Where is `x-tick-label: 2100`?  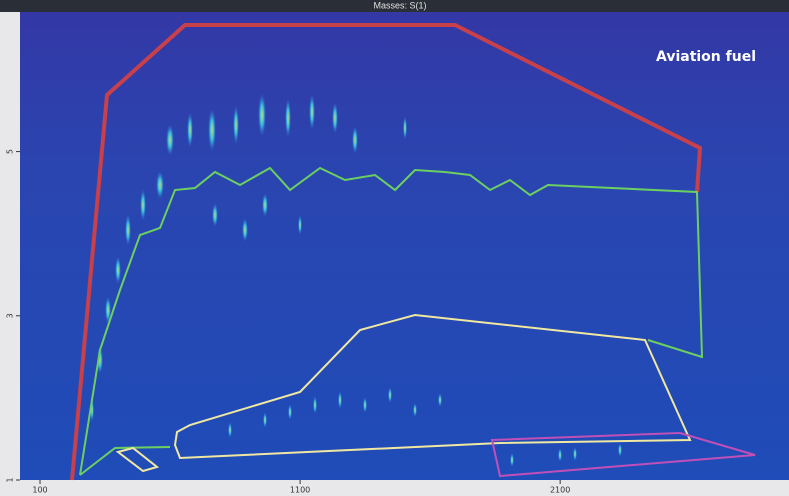
x-tick-label: 2100 is located at coordinates (560, 490).